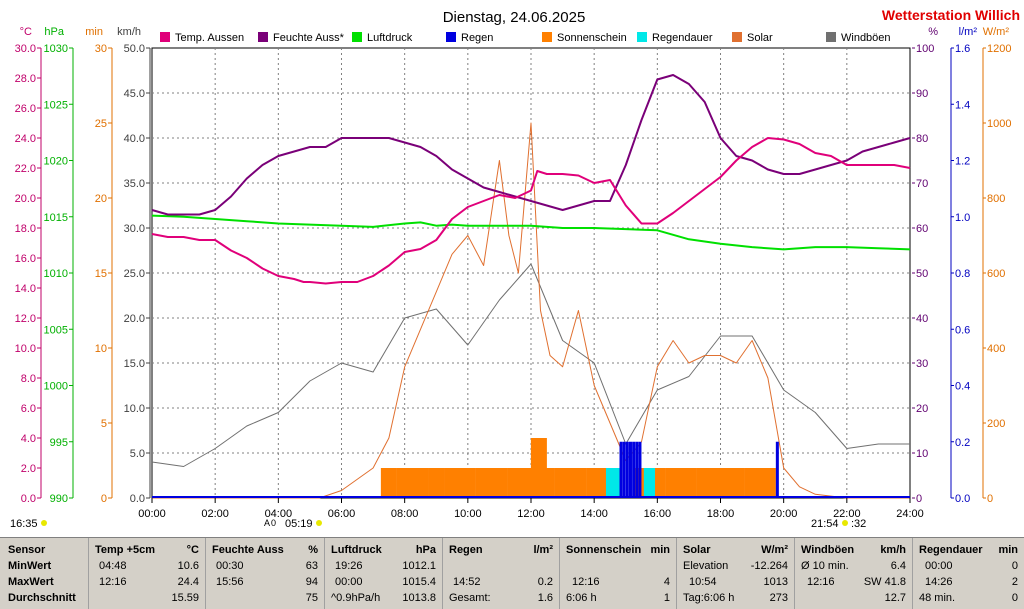 This screenshot has width=1024, height=609. I want to click on tick-label-right: 800, so click(996, 199).